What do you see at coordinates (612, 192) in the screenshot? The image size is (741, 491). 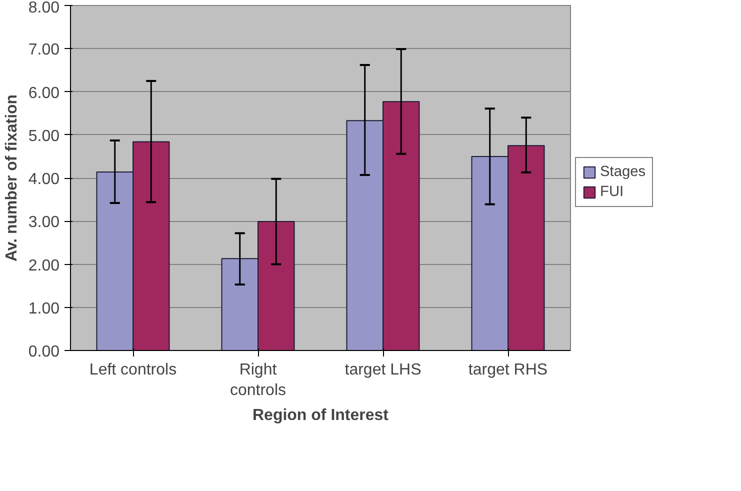 I see `legend-label: FUI` at bounding box center [612, 192].